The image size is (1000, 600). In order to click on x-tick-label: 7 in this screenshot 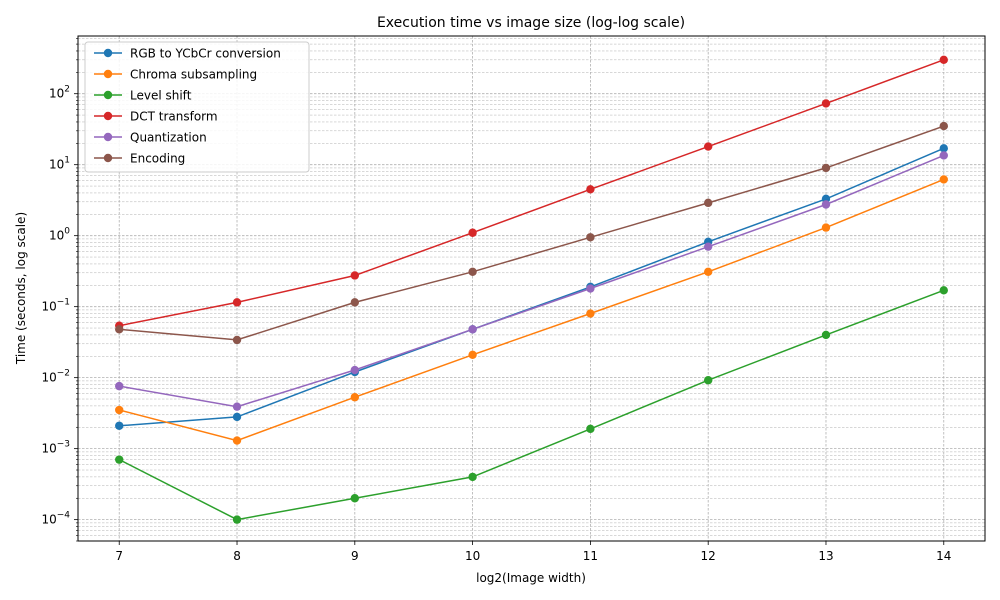, I will do `click(119, 556)`.